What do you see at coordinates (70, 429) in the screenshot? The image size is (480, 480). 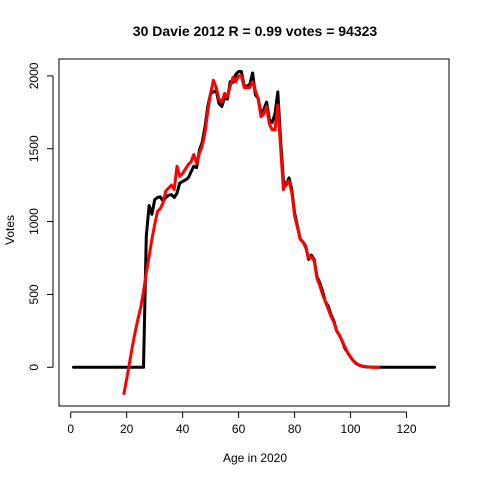 I see `x-tick-label: 0` at bounding box center [70, 429].